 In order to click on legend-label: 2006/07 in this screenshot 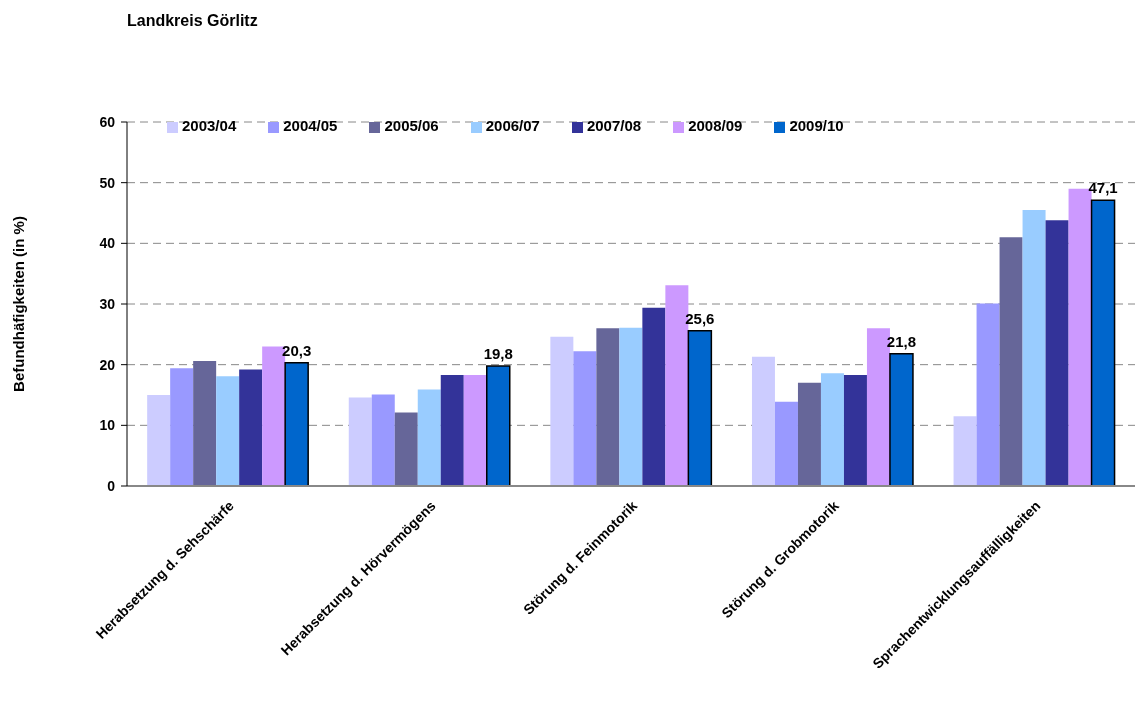, I will do `click(512, 125)`.